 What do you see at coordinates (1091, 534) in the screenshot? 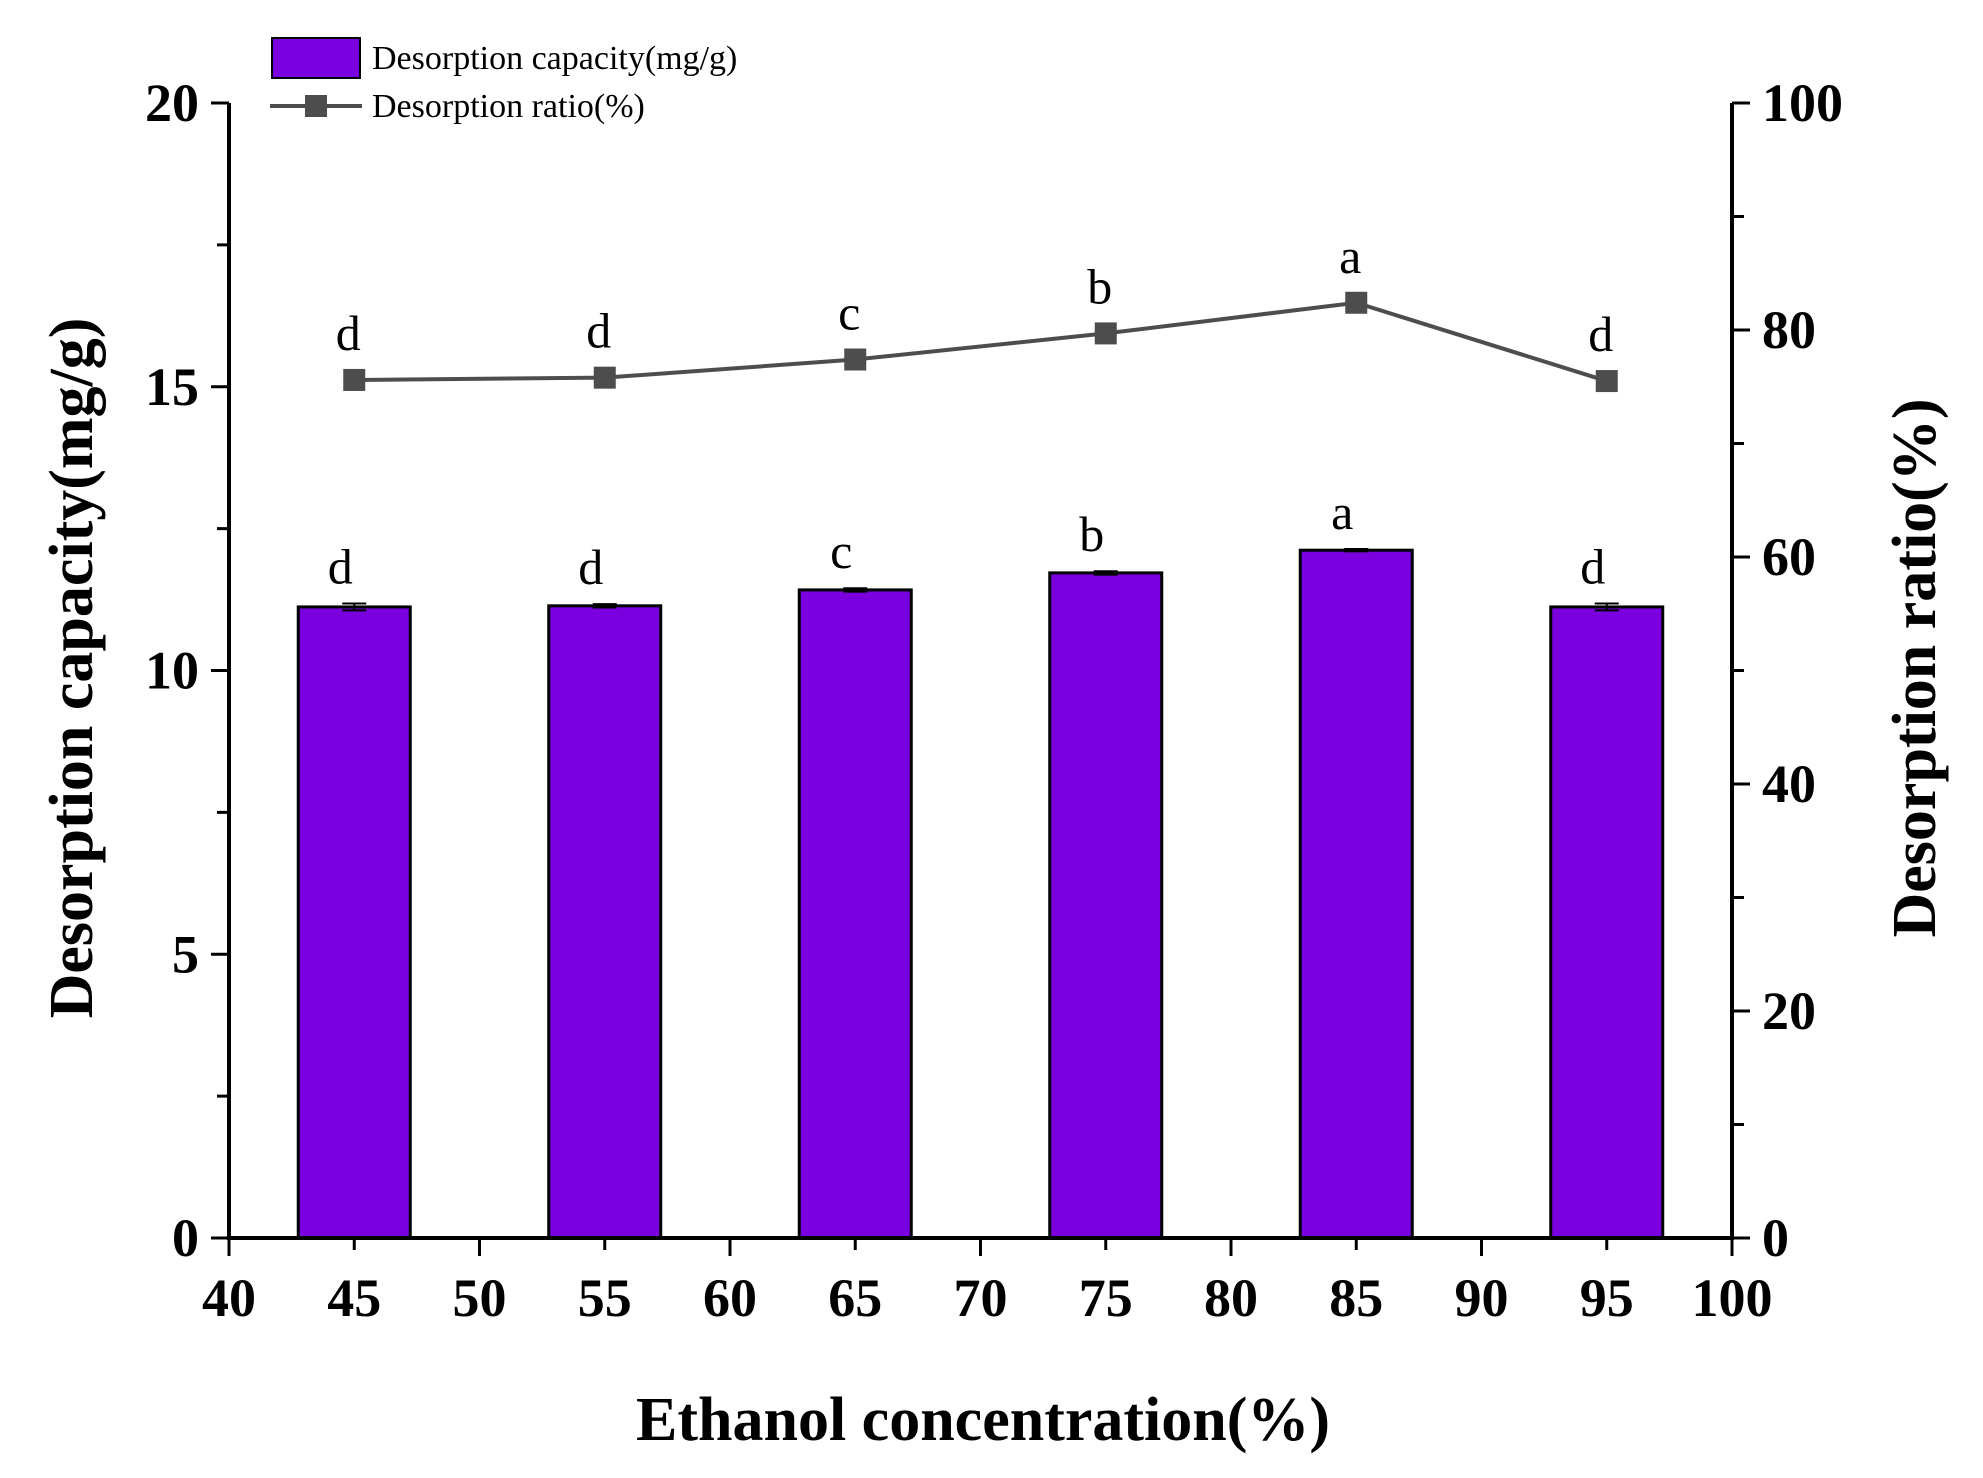
I see `bar-significance-label-75: b` at bounding box center [1091, 534].